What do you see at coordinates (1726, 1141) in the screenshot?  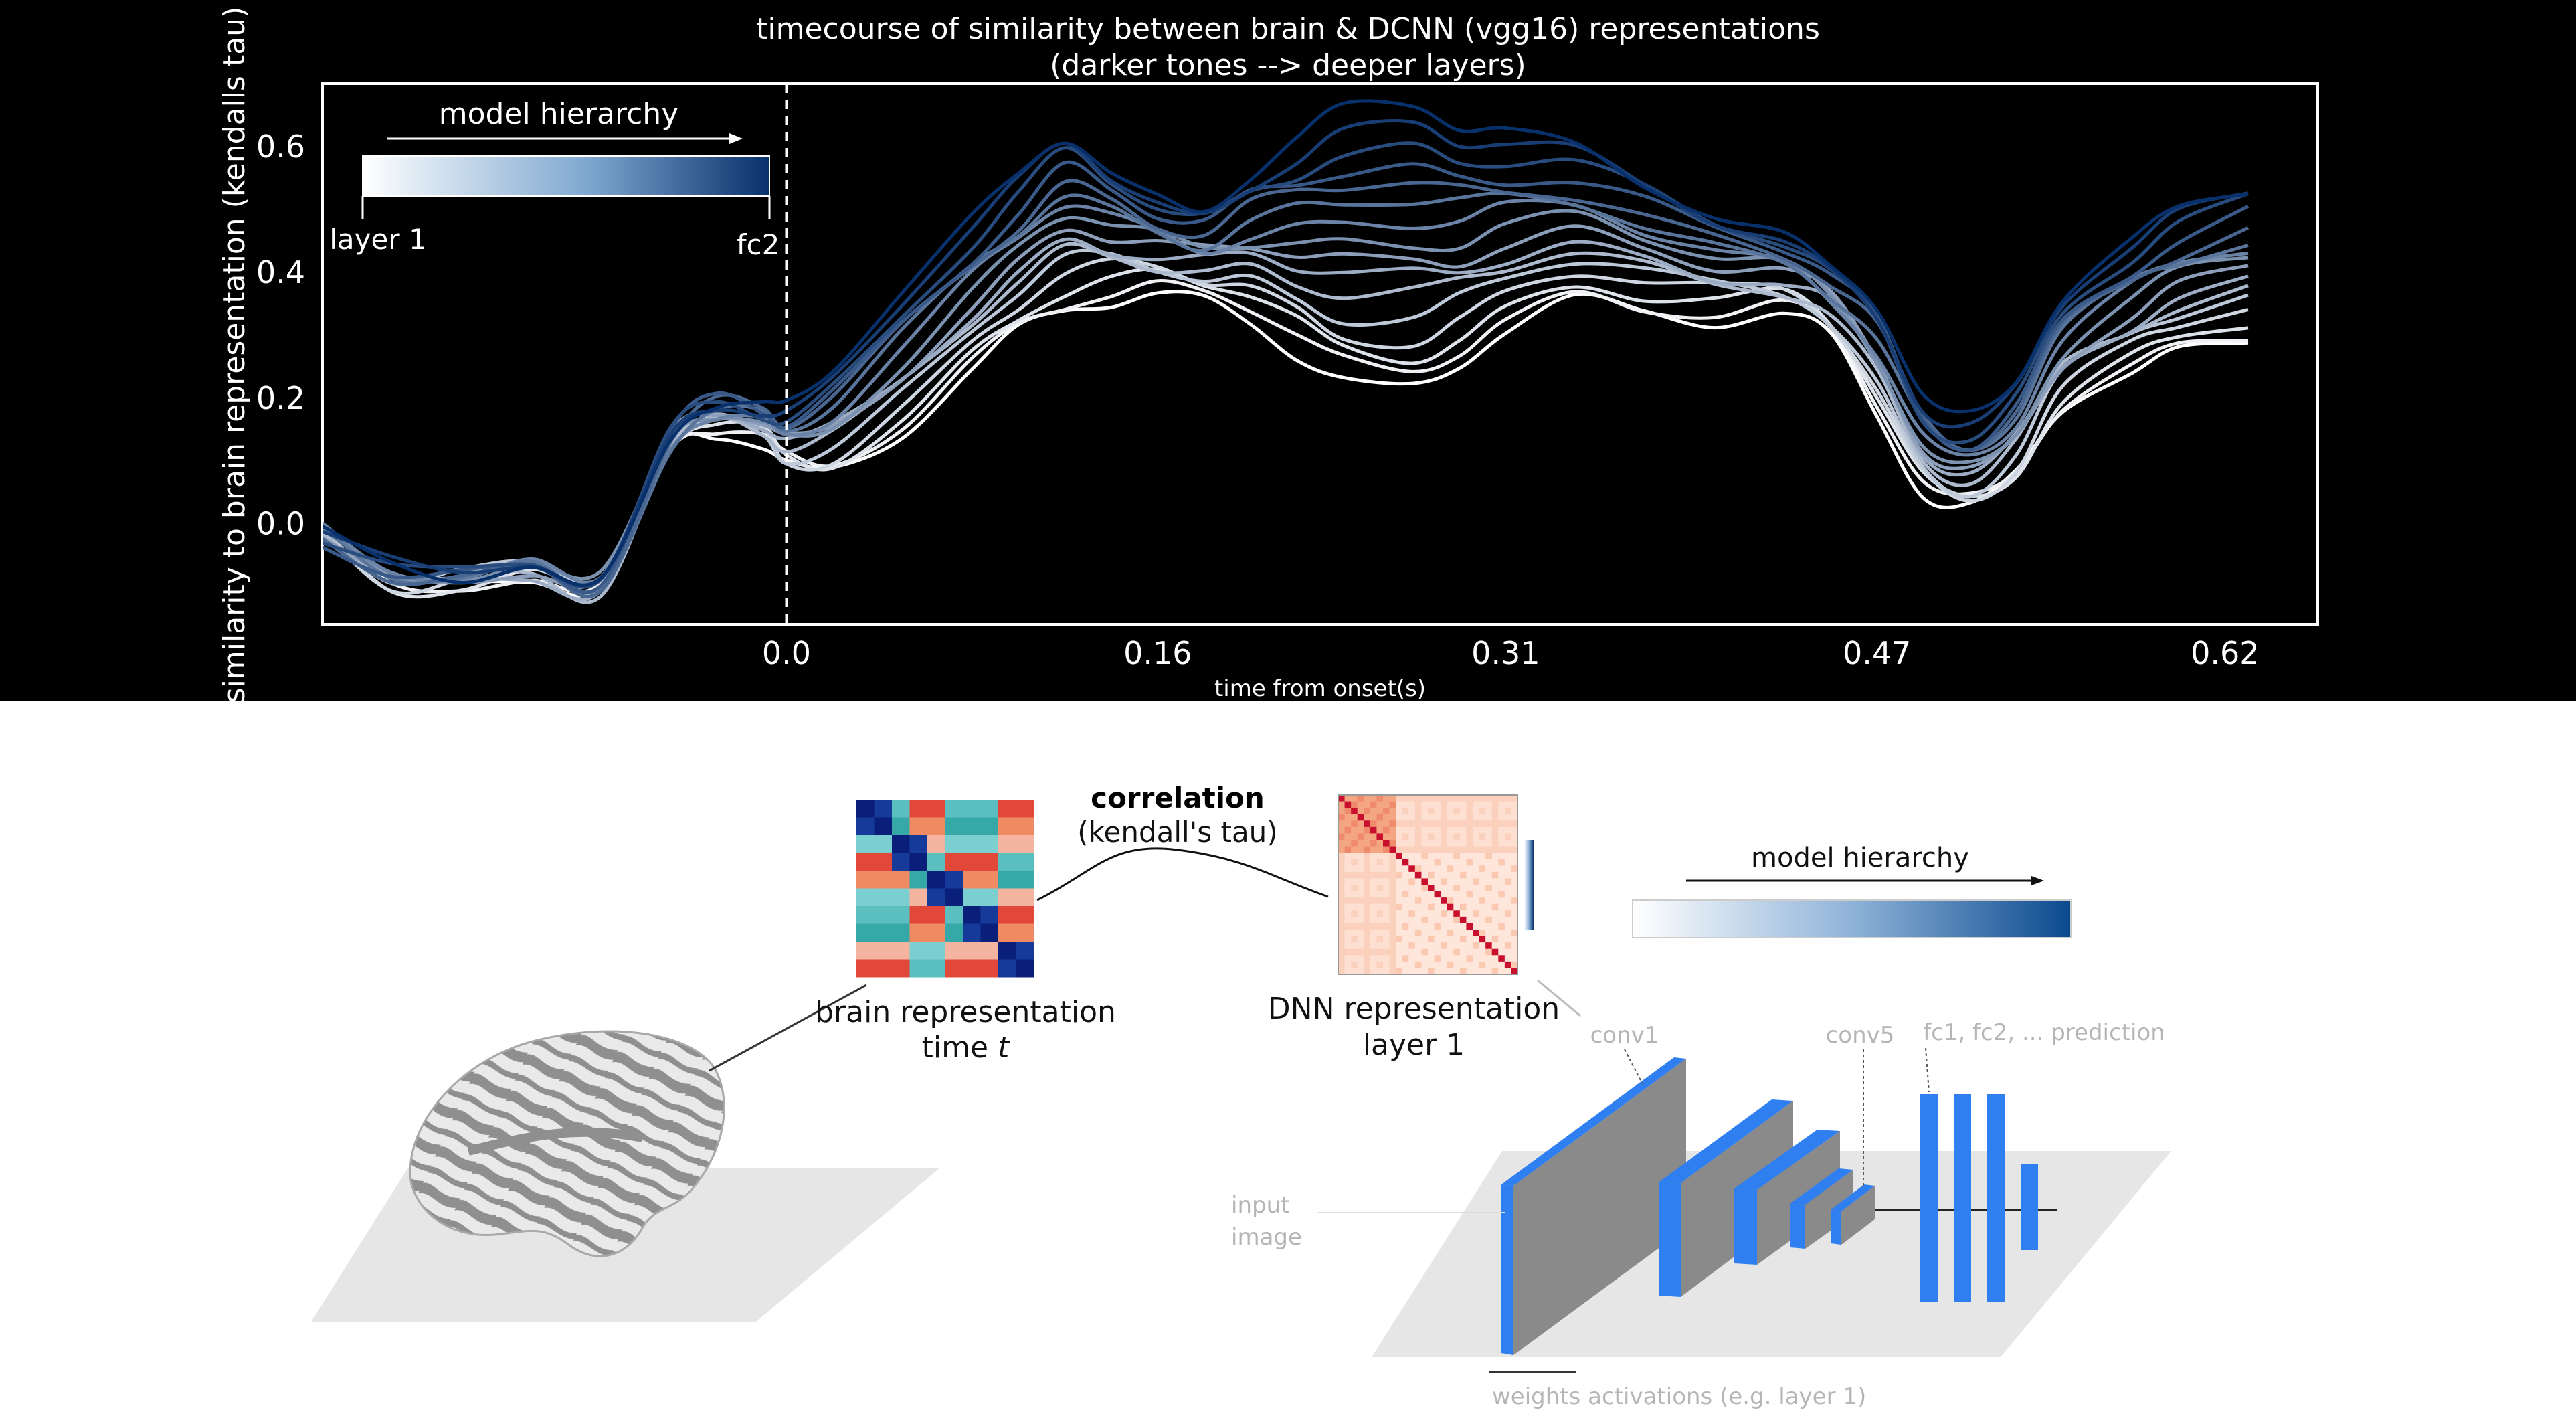 I see `conv2-slab-top` at bounding box center [1726, 1141].